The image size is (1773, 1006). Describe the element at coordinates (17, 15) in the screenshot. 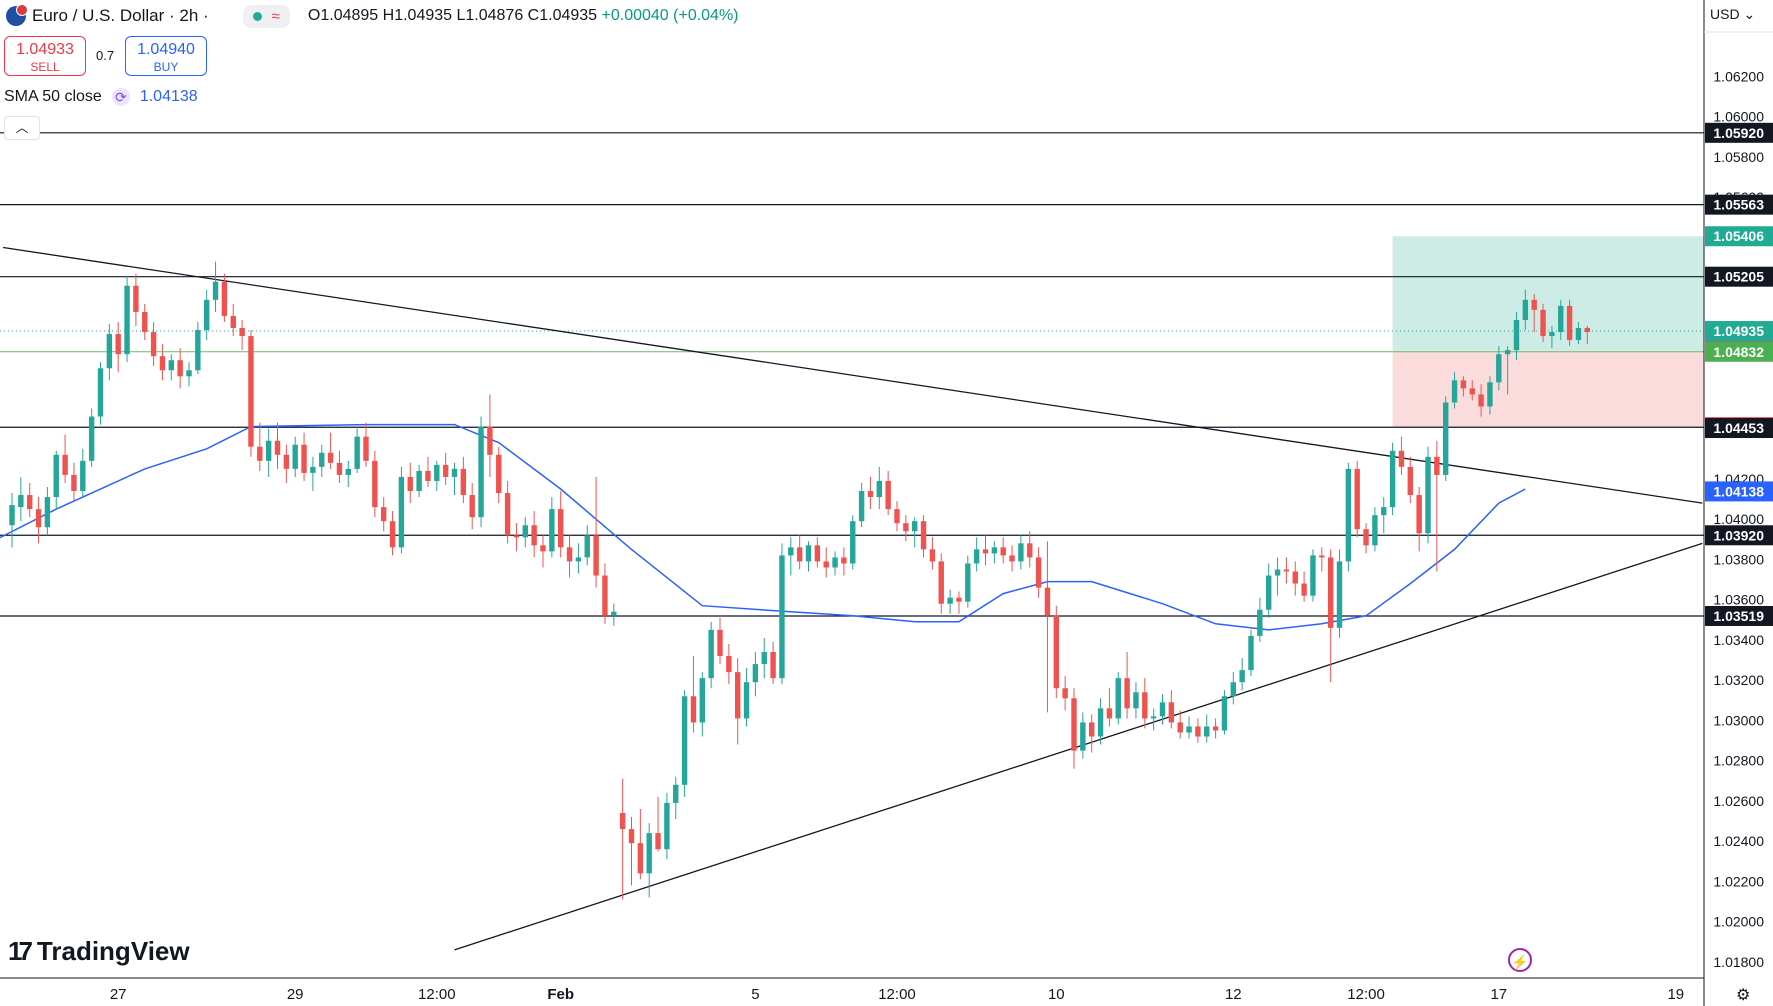

I see `eur-usd-flag-icon` at that location.